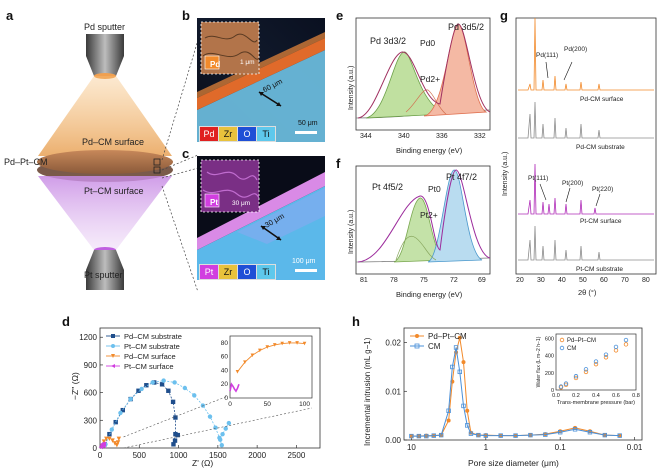 The width and height of the screenshot is (661, 472). What do you see at coordinates (247, 272) in the screenshot?
I see `legend-o-c: O` at bounding box center [247, 272].